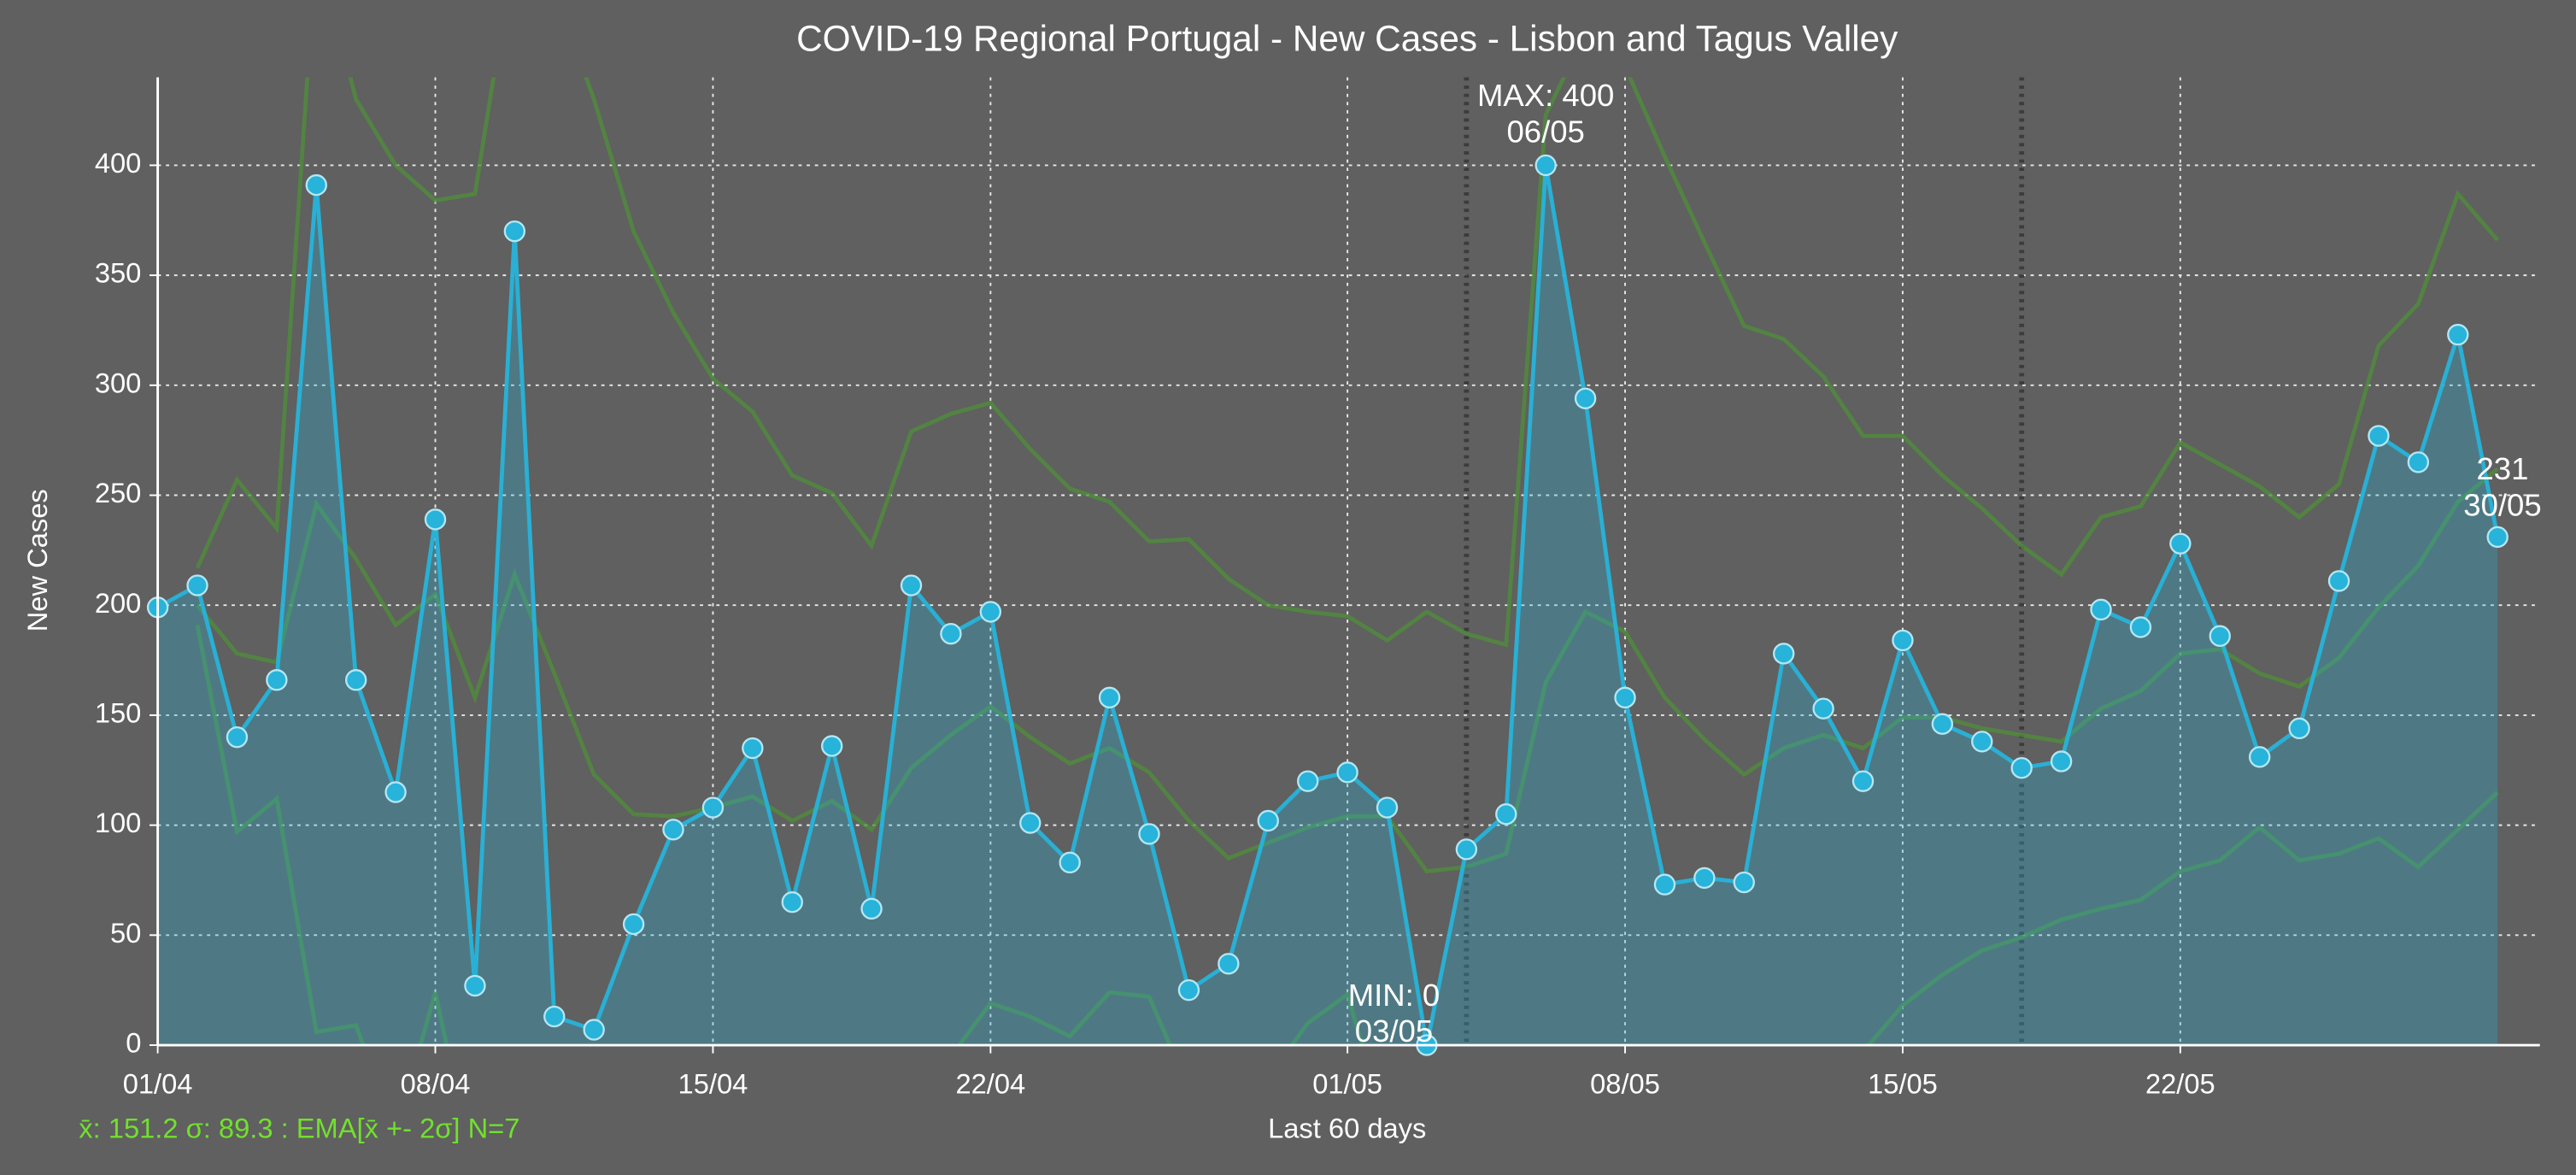 The width and height of the screenshot is (2576, 1175). I want to click on x-tick-label: 08/04, so click(436, 1084).